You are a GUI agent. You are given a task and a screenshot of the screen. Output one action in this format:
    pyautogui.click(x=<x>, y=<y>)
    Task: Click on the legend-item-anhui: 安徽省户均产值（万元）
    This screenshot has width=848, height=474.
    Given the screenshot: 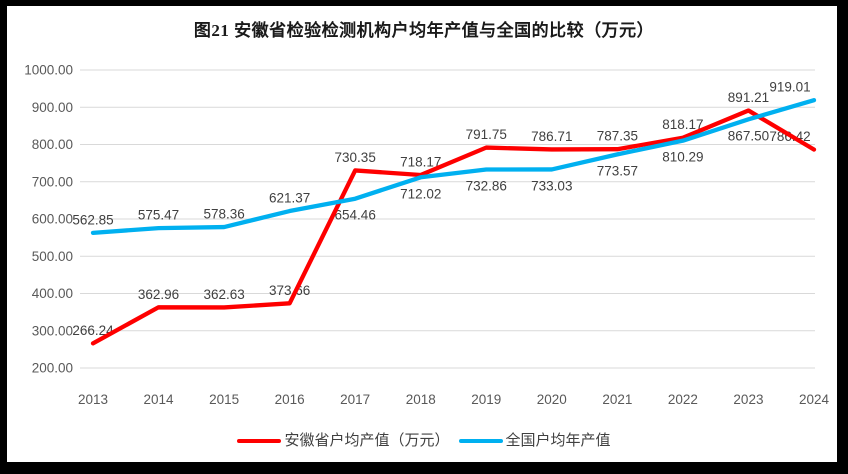 What is the action you would take?
    pyautogui.click(x=343, y=441)
    